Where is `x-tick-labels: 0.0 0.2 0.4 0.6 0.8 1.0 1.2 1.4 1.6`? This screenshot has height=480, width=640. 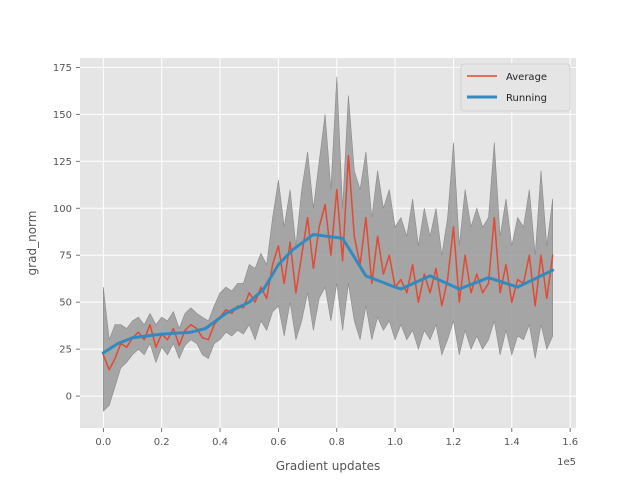
x-tick-labels: 0.0 0.2 0.4 0.6 0.8 1.0 1.2 1.4 1.6 is located at coordinates (336, 438).